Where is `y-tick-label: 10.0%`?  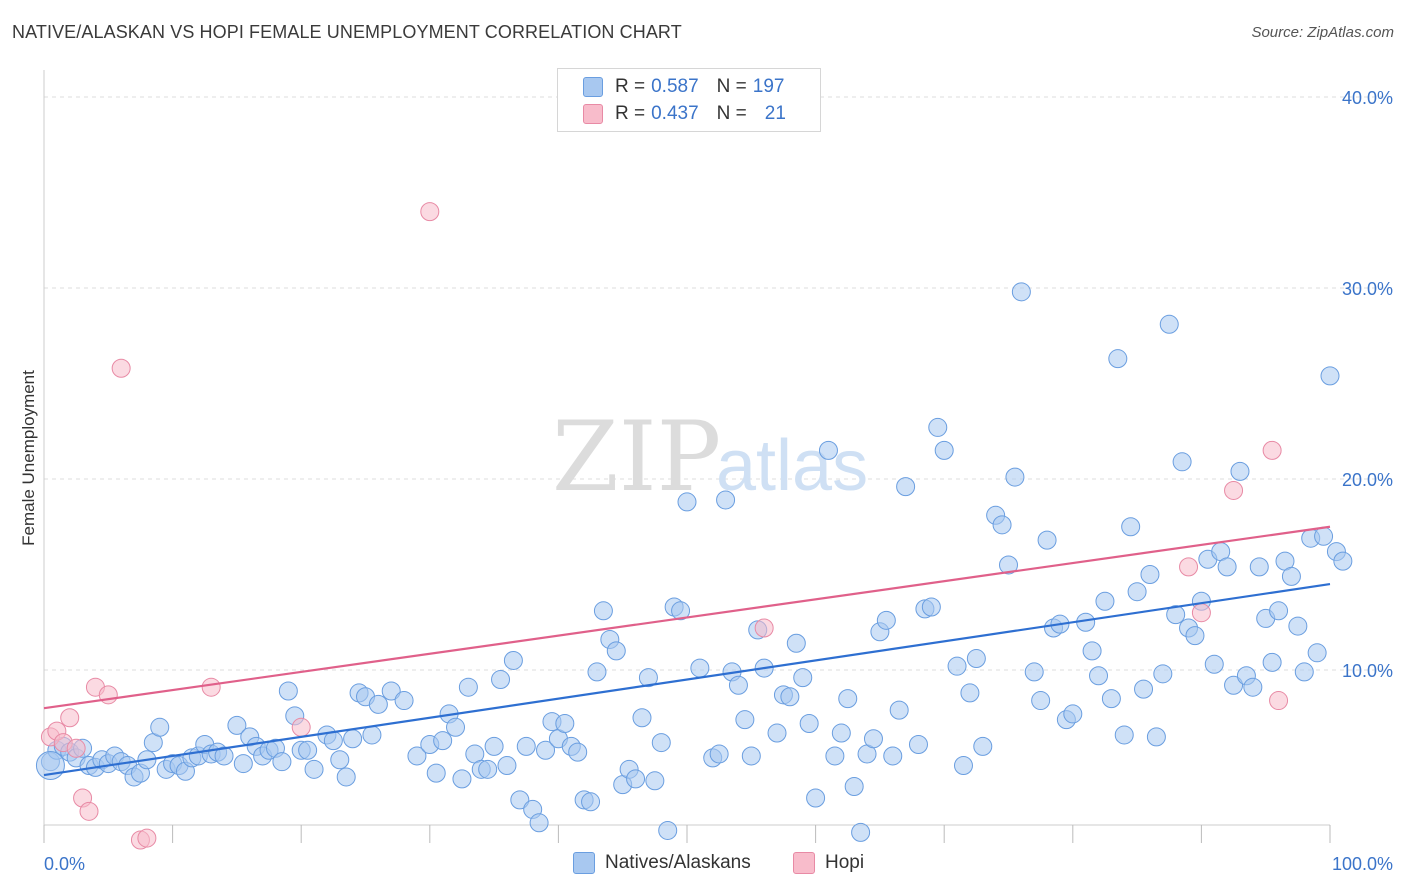
y-tick-label: 10.0% is located at coordinates (1367, 671).